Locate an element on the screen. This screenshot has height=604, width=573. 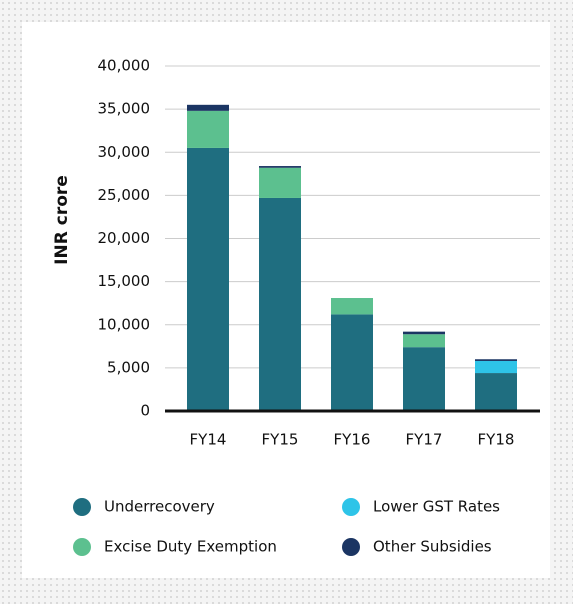
y-tick-label: 0 is located at coordinates (145, 411).